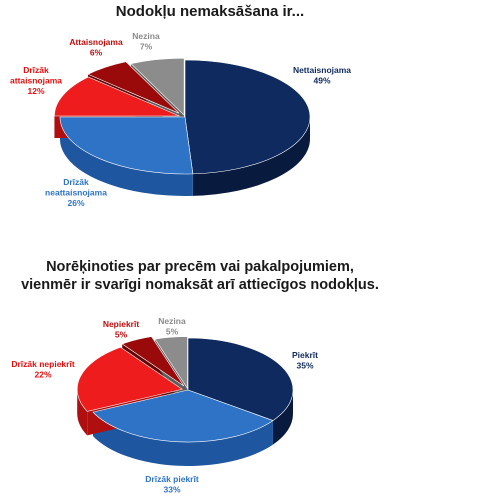  What do you see at coordinates (96, 47) in the screenshot?
I see `data-label: Attaisnojama 6%` at bounding box center [96, 47].